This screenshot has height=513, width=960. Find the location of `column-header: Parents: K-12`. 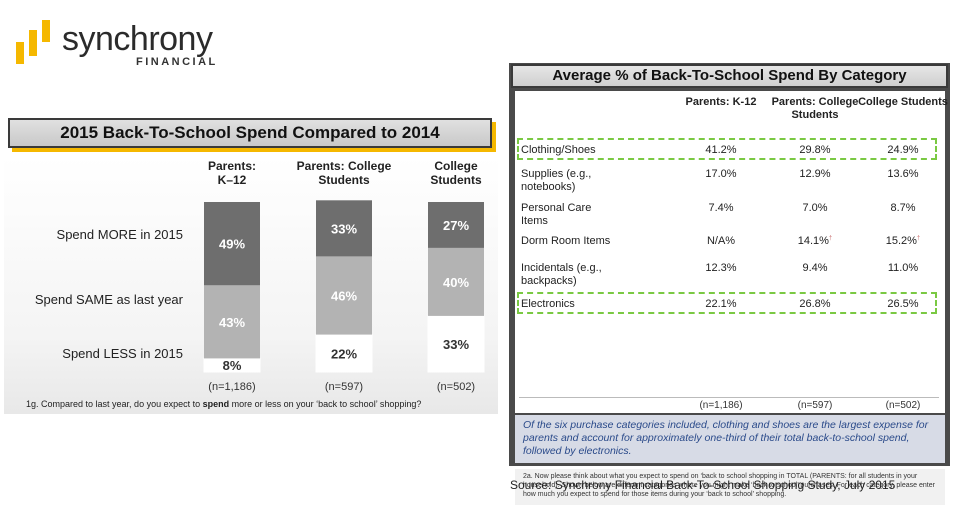

column-header: Parents: K-12 is located at coordinates (721, 102).